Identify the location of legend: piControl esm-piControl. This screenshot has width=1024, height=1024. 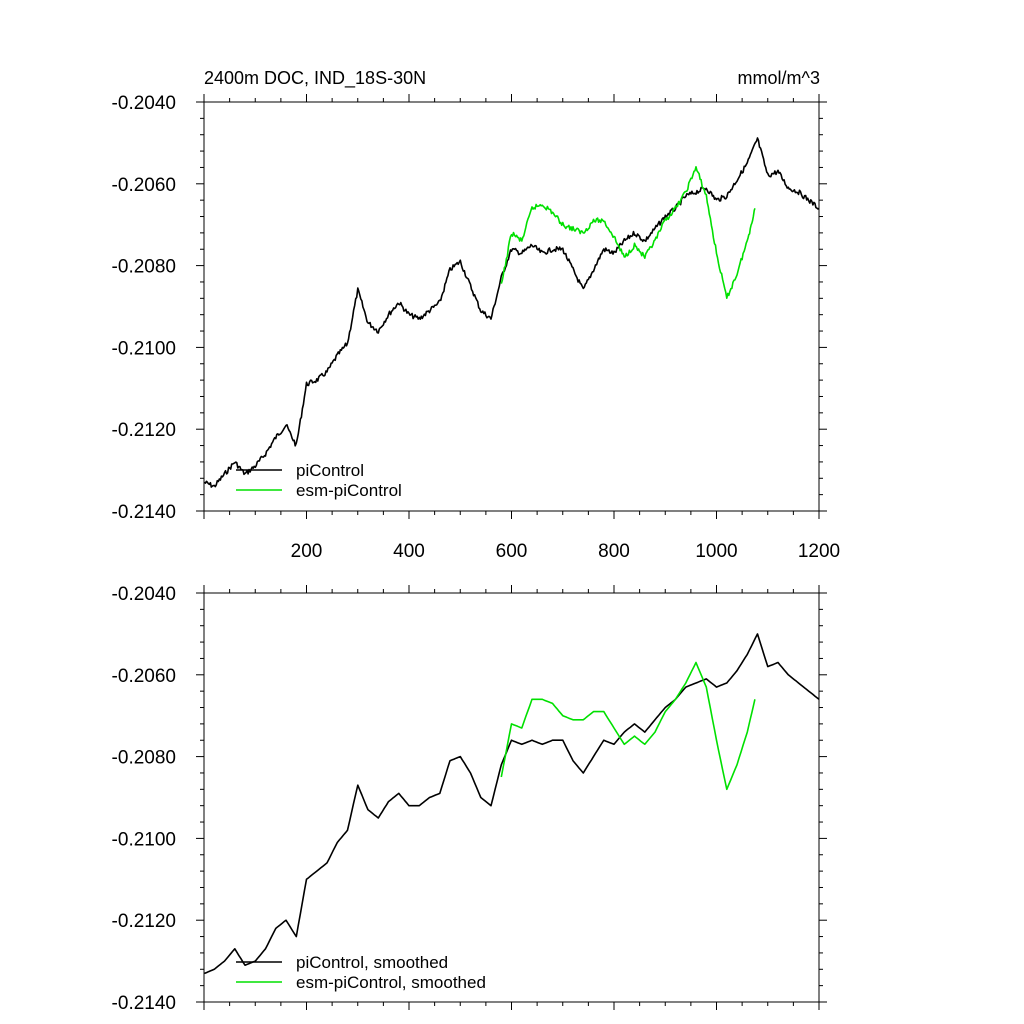
(319, 480).